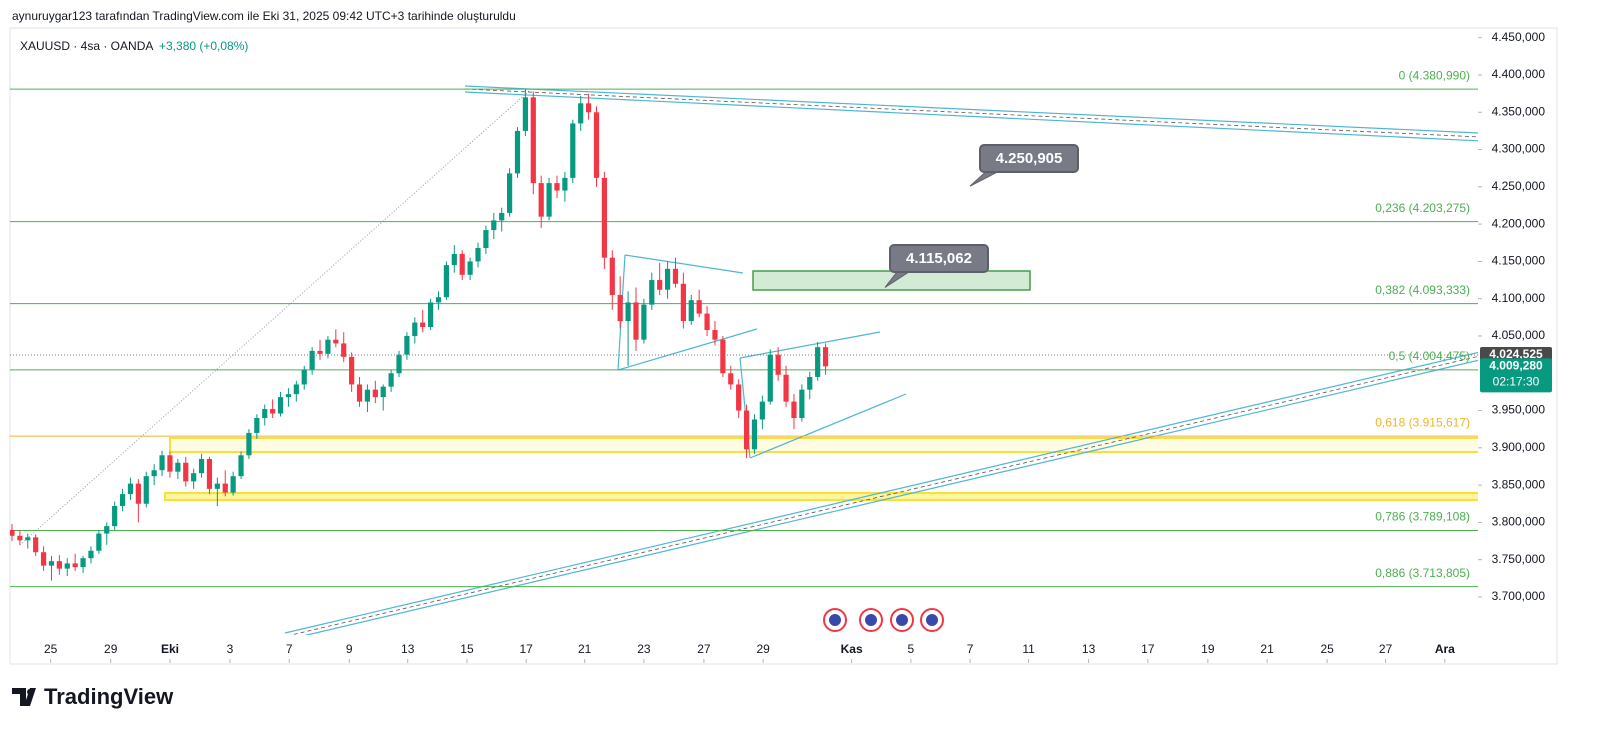 The width and height of the screenshot is (1600, 745). What do you see at coordinates (1519, 186) in the screenshot?
I see `y-tick-label: 4.250,000` at bounding box center [1519, 186].